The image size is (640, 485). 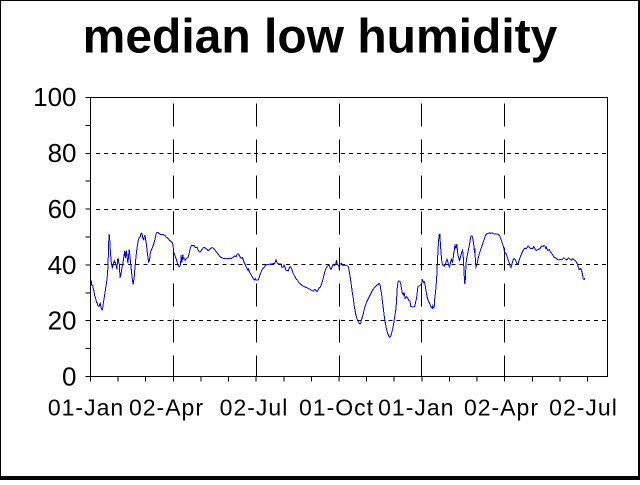 I want to click on svg-text: 40, so click(x=62, y=265).